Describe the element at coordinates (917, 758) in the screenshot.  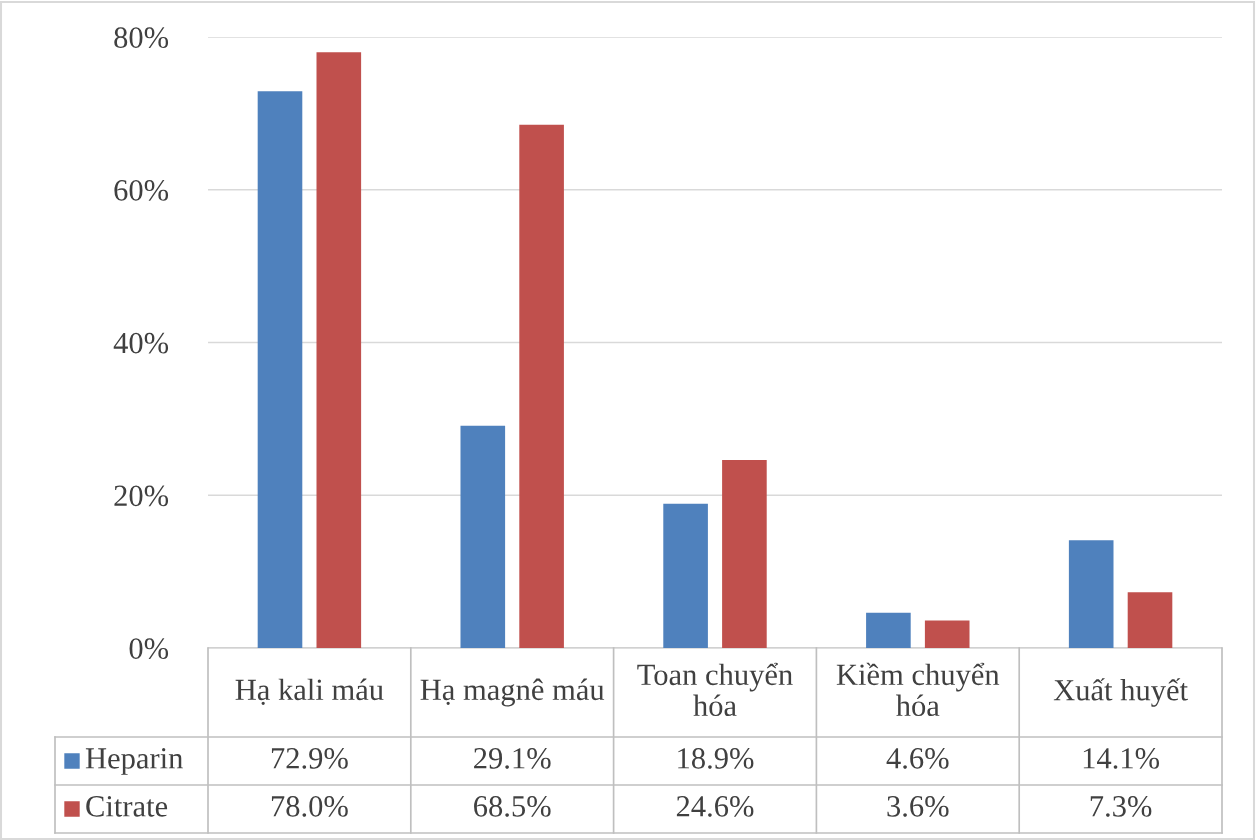
I see `data-label: 4.6%` at that location.